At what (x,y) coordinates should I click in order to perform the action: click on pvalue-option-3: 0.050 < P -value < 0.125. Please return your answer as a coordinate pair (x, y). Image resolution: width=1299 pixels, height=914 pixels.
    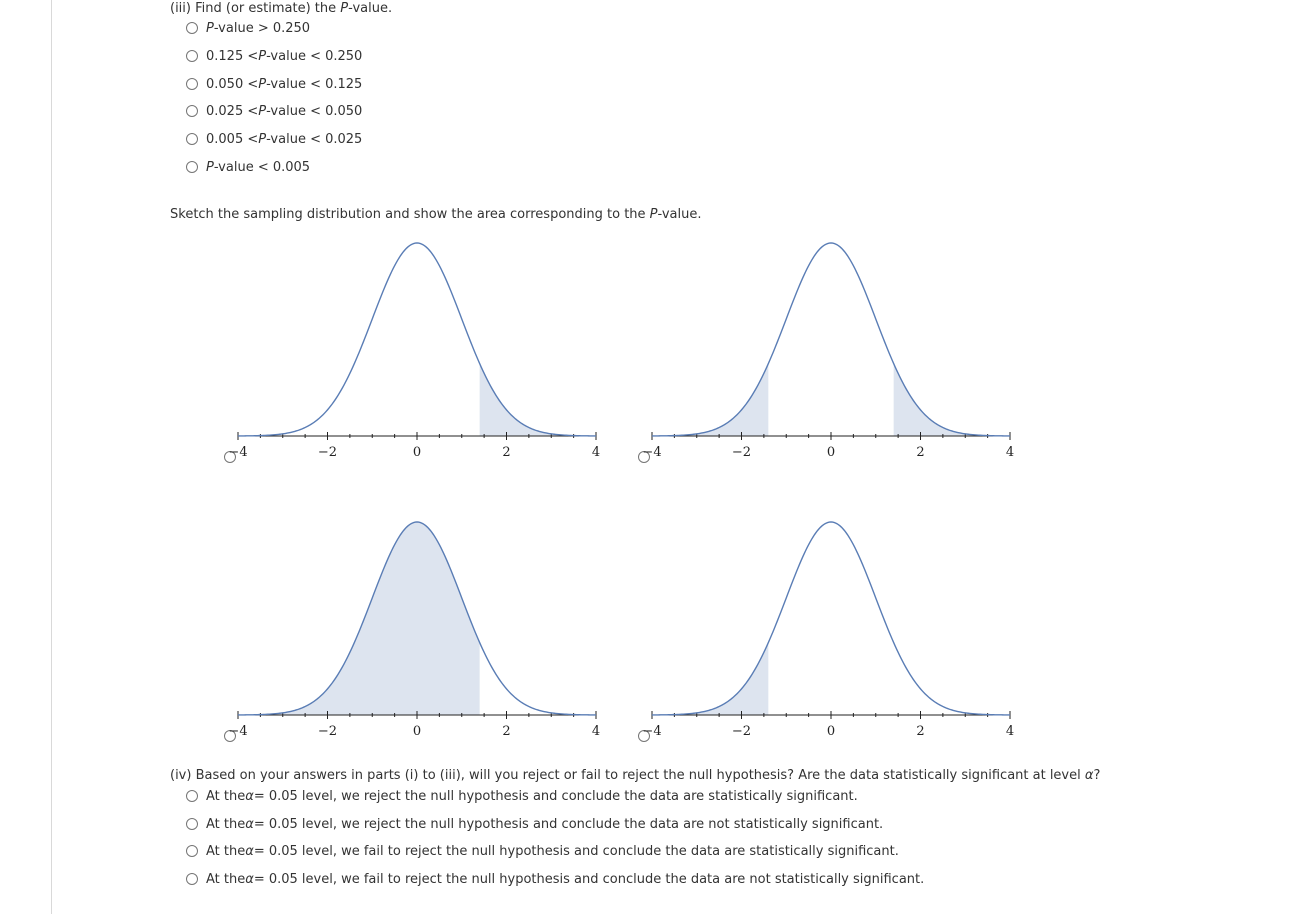
    Looking at the image, I should click on (274, 84).